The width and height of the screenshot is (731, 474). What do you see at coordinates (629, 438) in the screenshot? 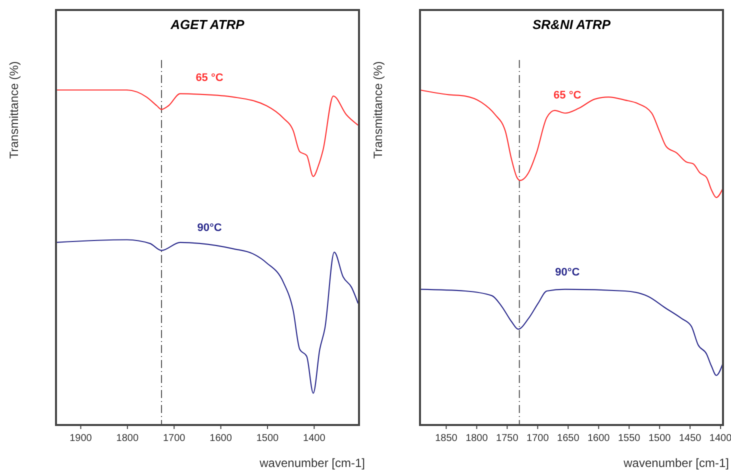
I see `x-tick-label: 1550` at bounding box center [629, 438].